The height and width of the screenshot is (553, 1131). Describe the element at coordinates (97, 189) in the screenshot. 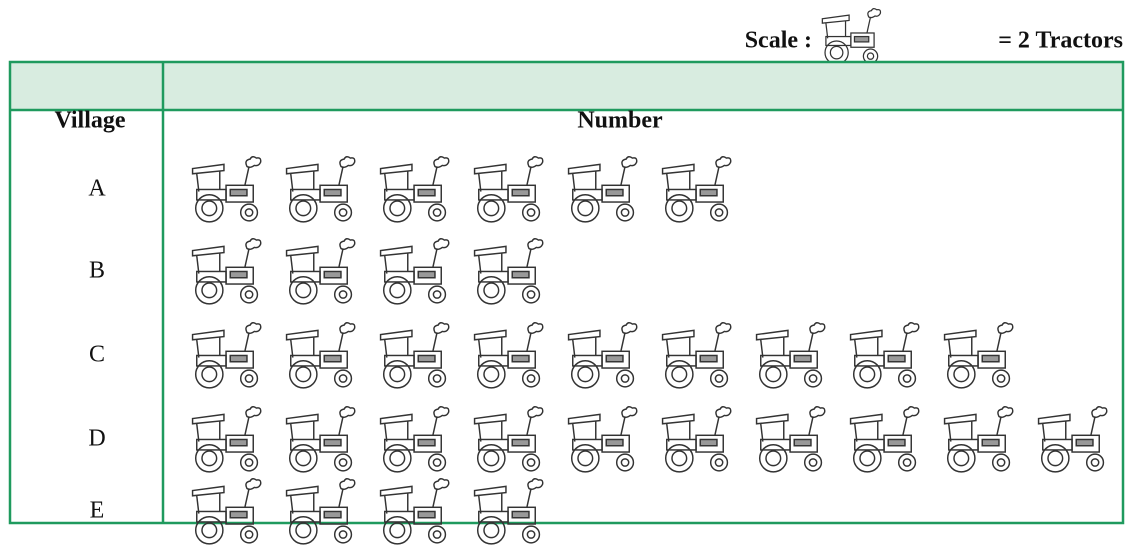

I see `category-label: A` at that location.